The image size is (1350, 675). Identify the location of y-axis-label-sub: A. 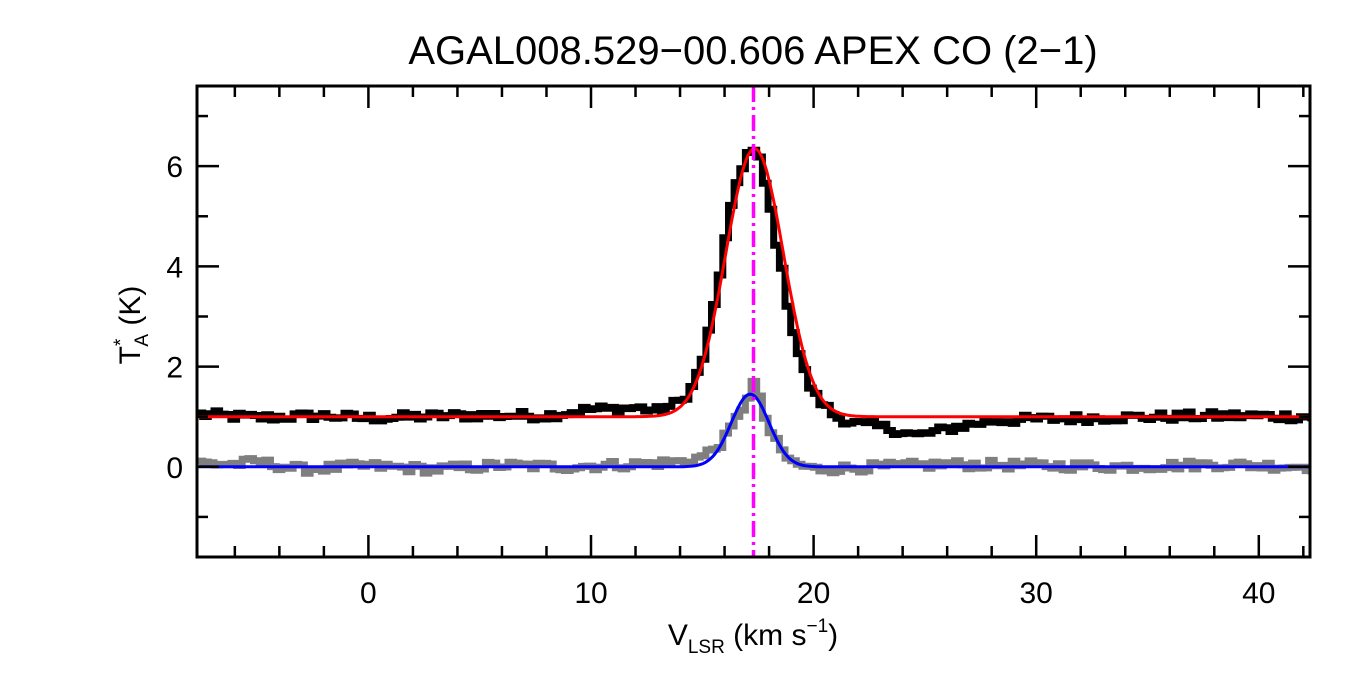
(142, 340).